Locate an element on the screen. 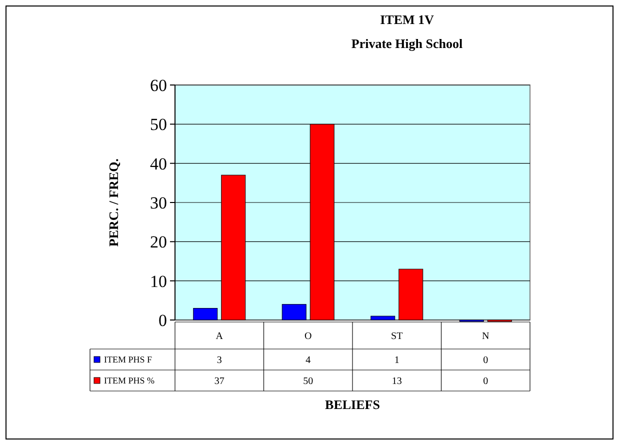  chart-subtitle: Private High School is located at coordinates (407, 43).